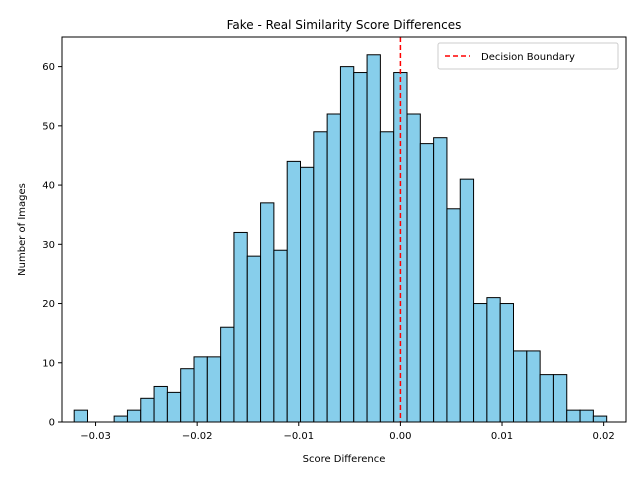  I want to click on y-tick-label: 0, so click(52, 423).